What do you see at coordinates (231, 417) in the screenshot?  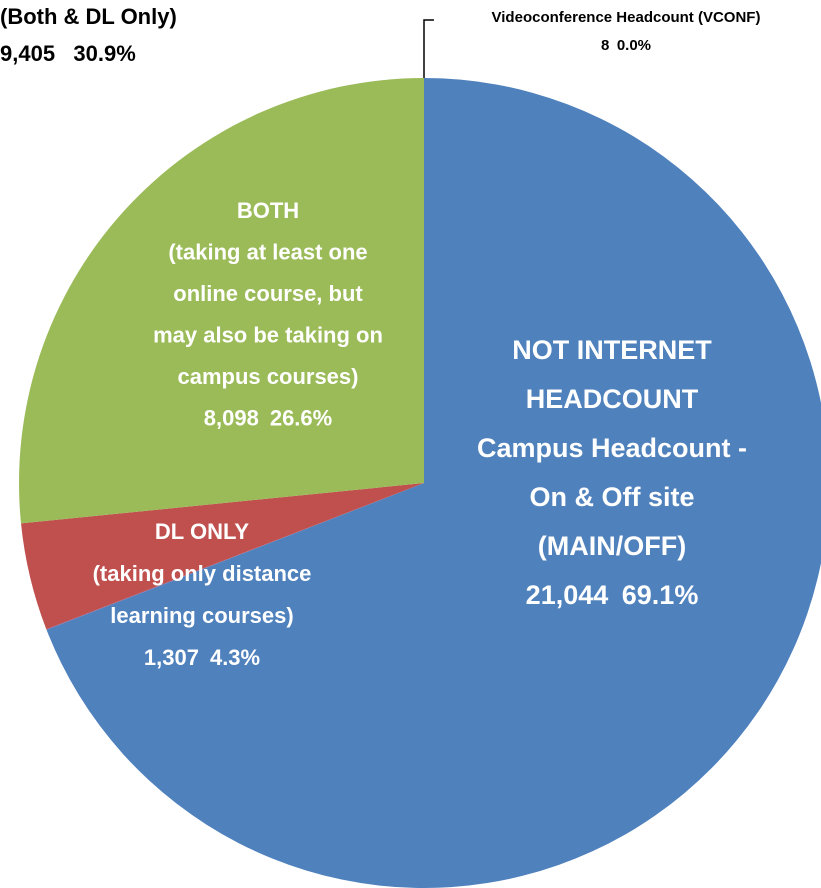 I see `value-label: 8,098` at bounding box center [231, 417].